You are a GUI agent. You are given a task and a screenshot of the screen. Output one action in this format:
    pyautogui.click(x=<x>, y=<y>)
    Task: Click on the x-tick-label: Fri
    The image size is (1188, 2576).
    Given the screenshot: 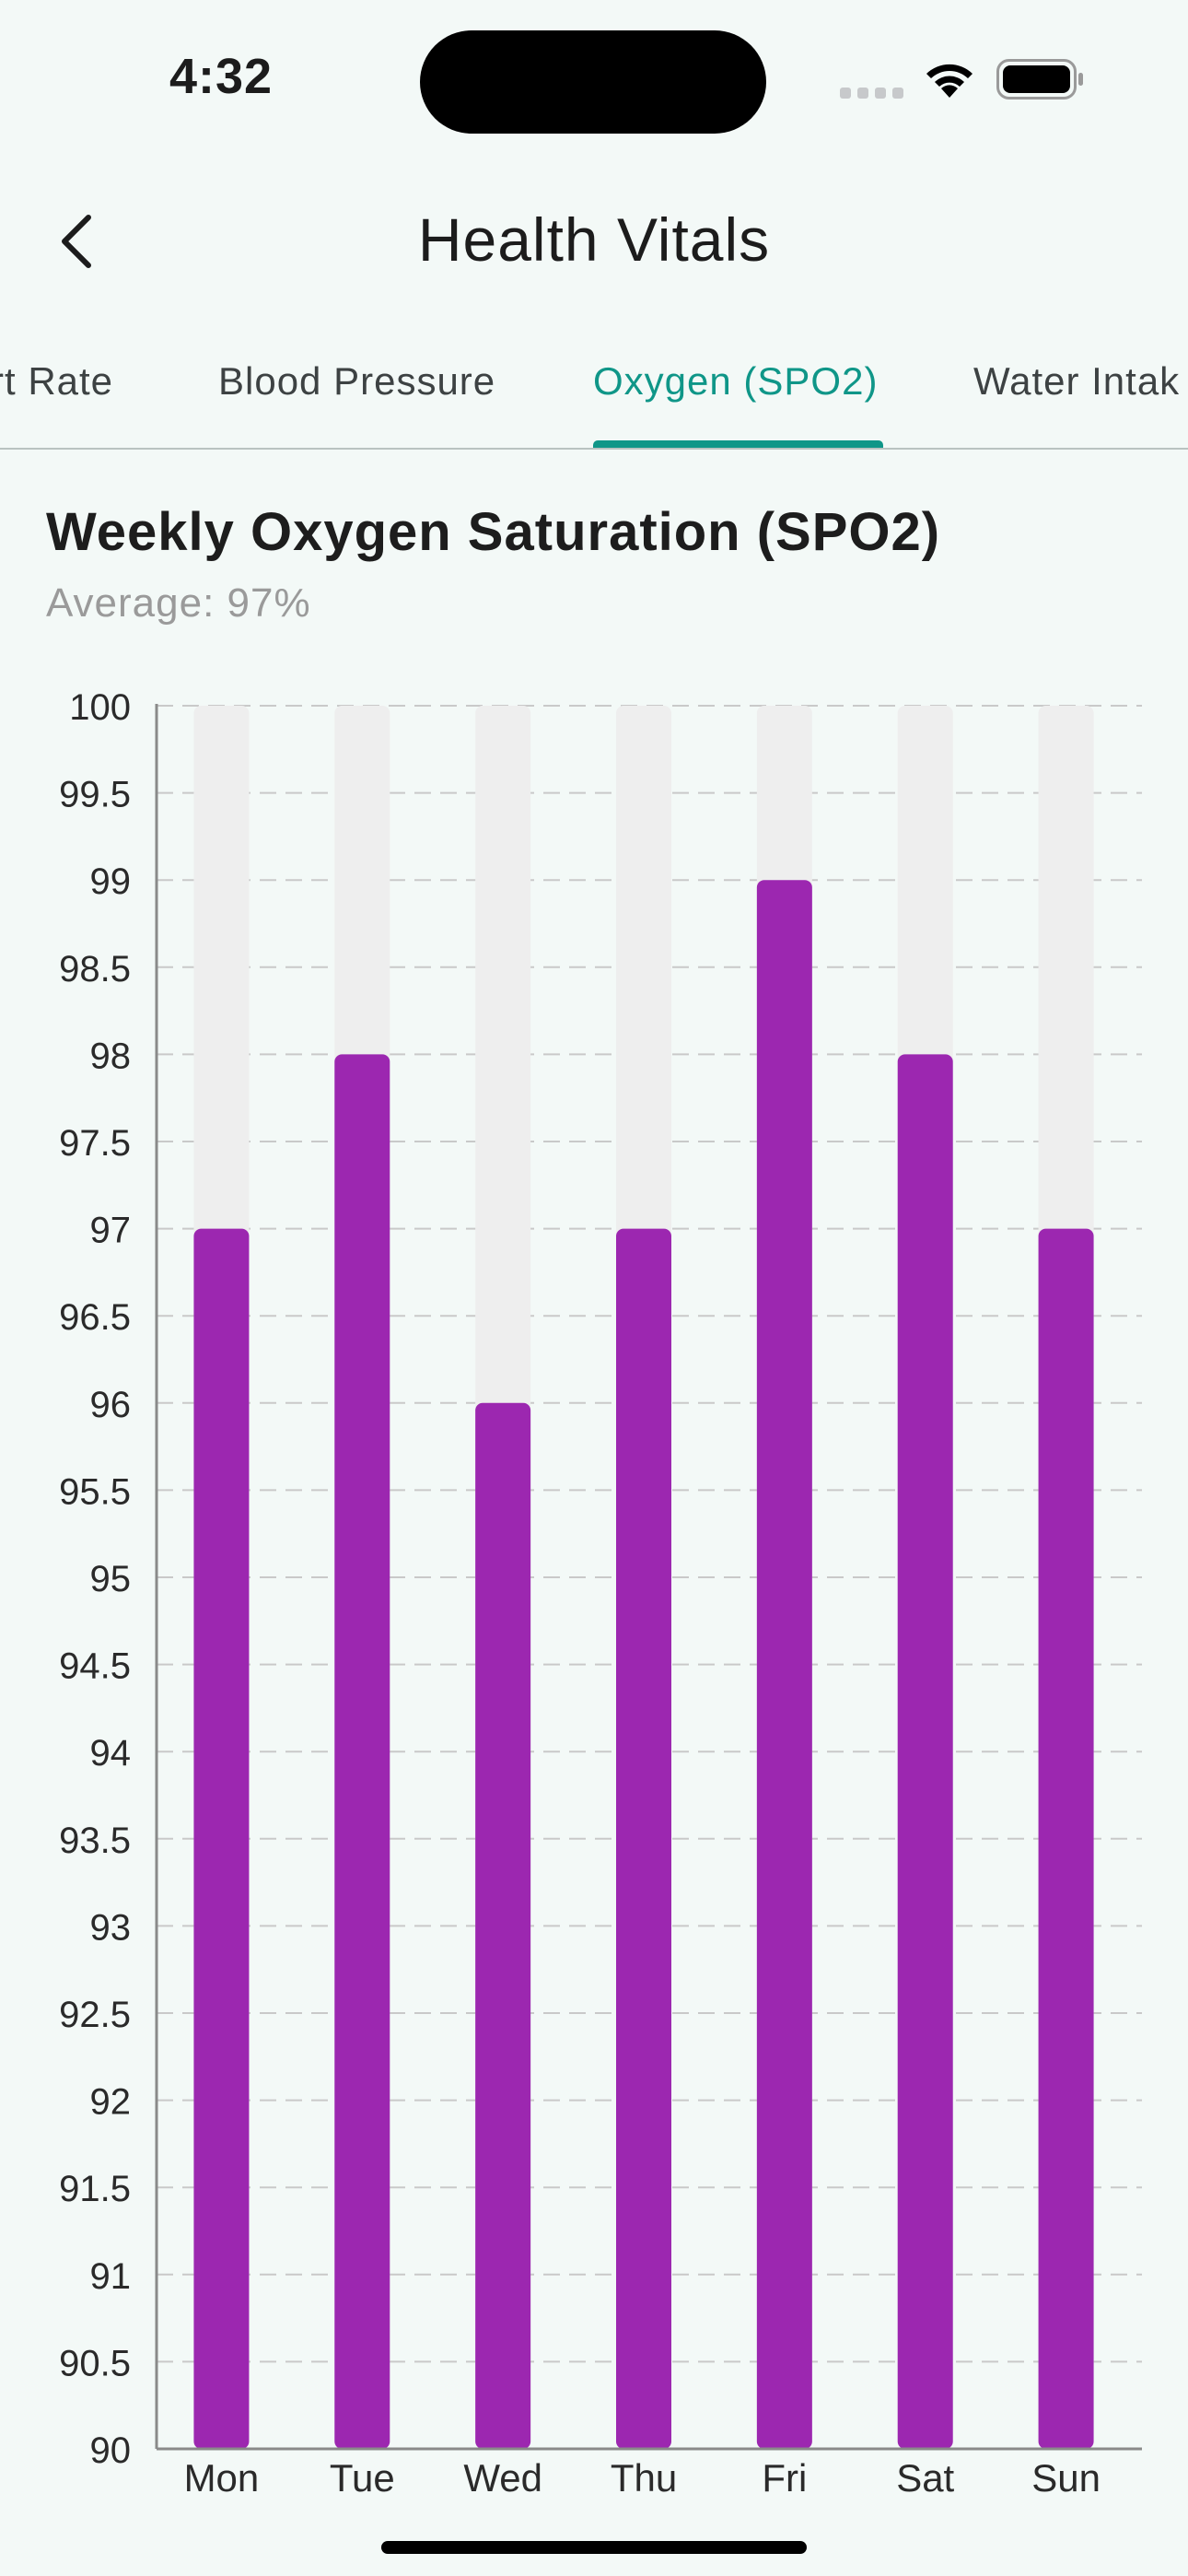 What is the action you would take?
    pyautogui.click(x=784, y=2478)
    